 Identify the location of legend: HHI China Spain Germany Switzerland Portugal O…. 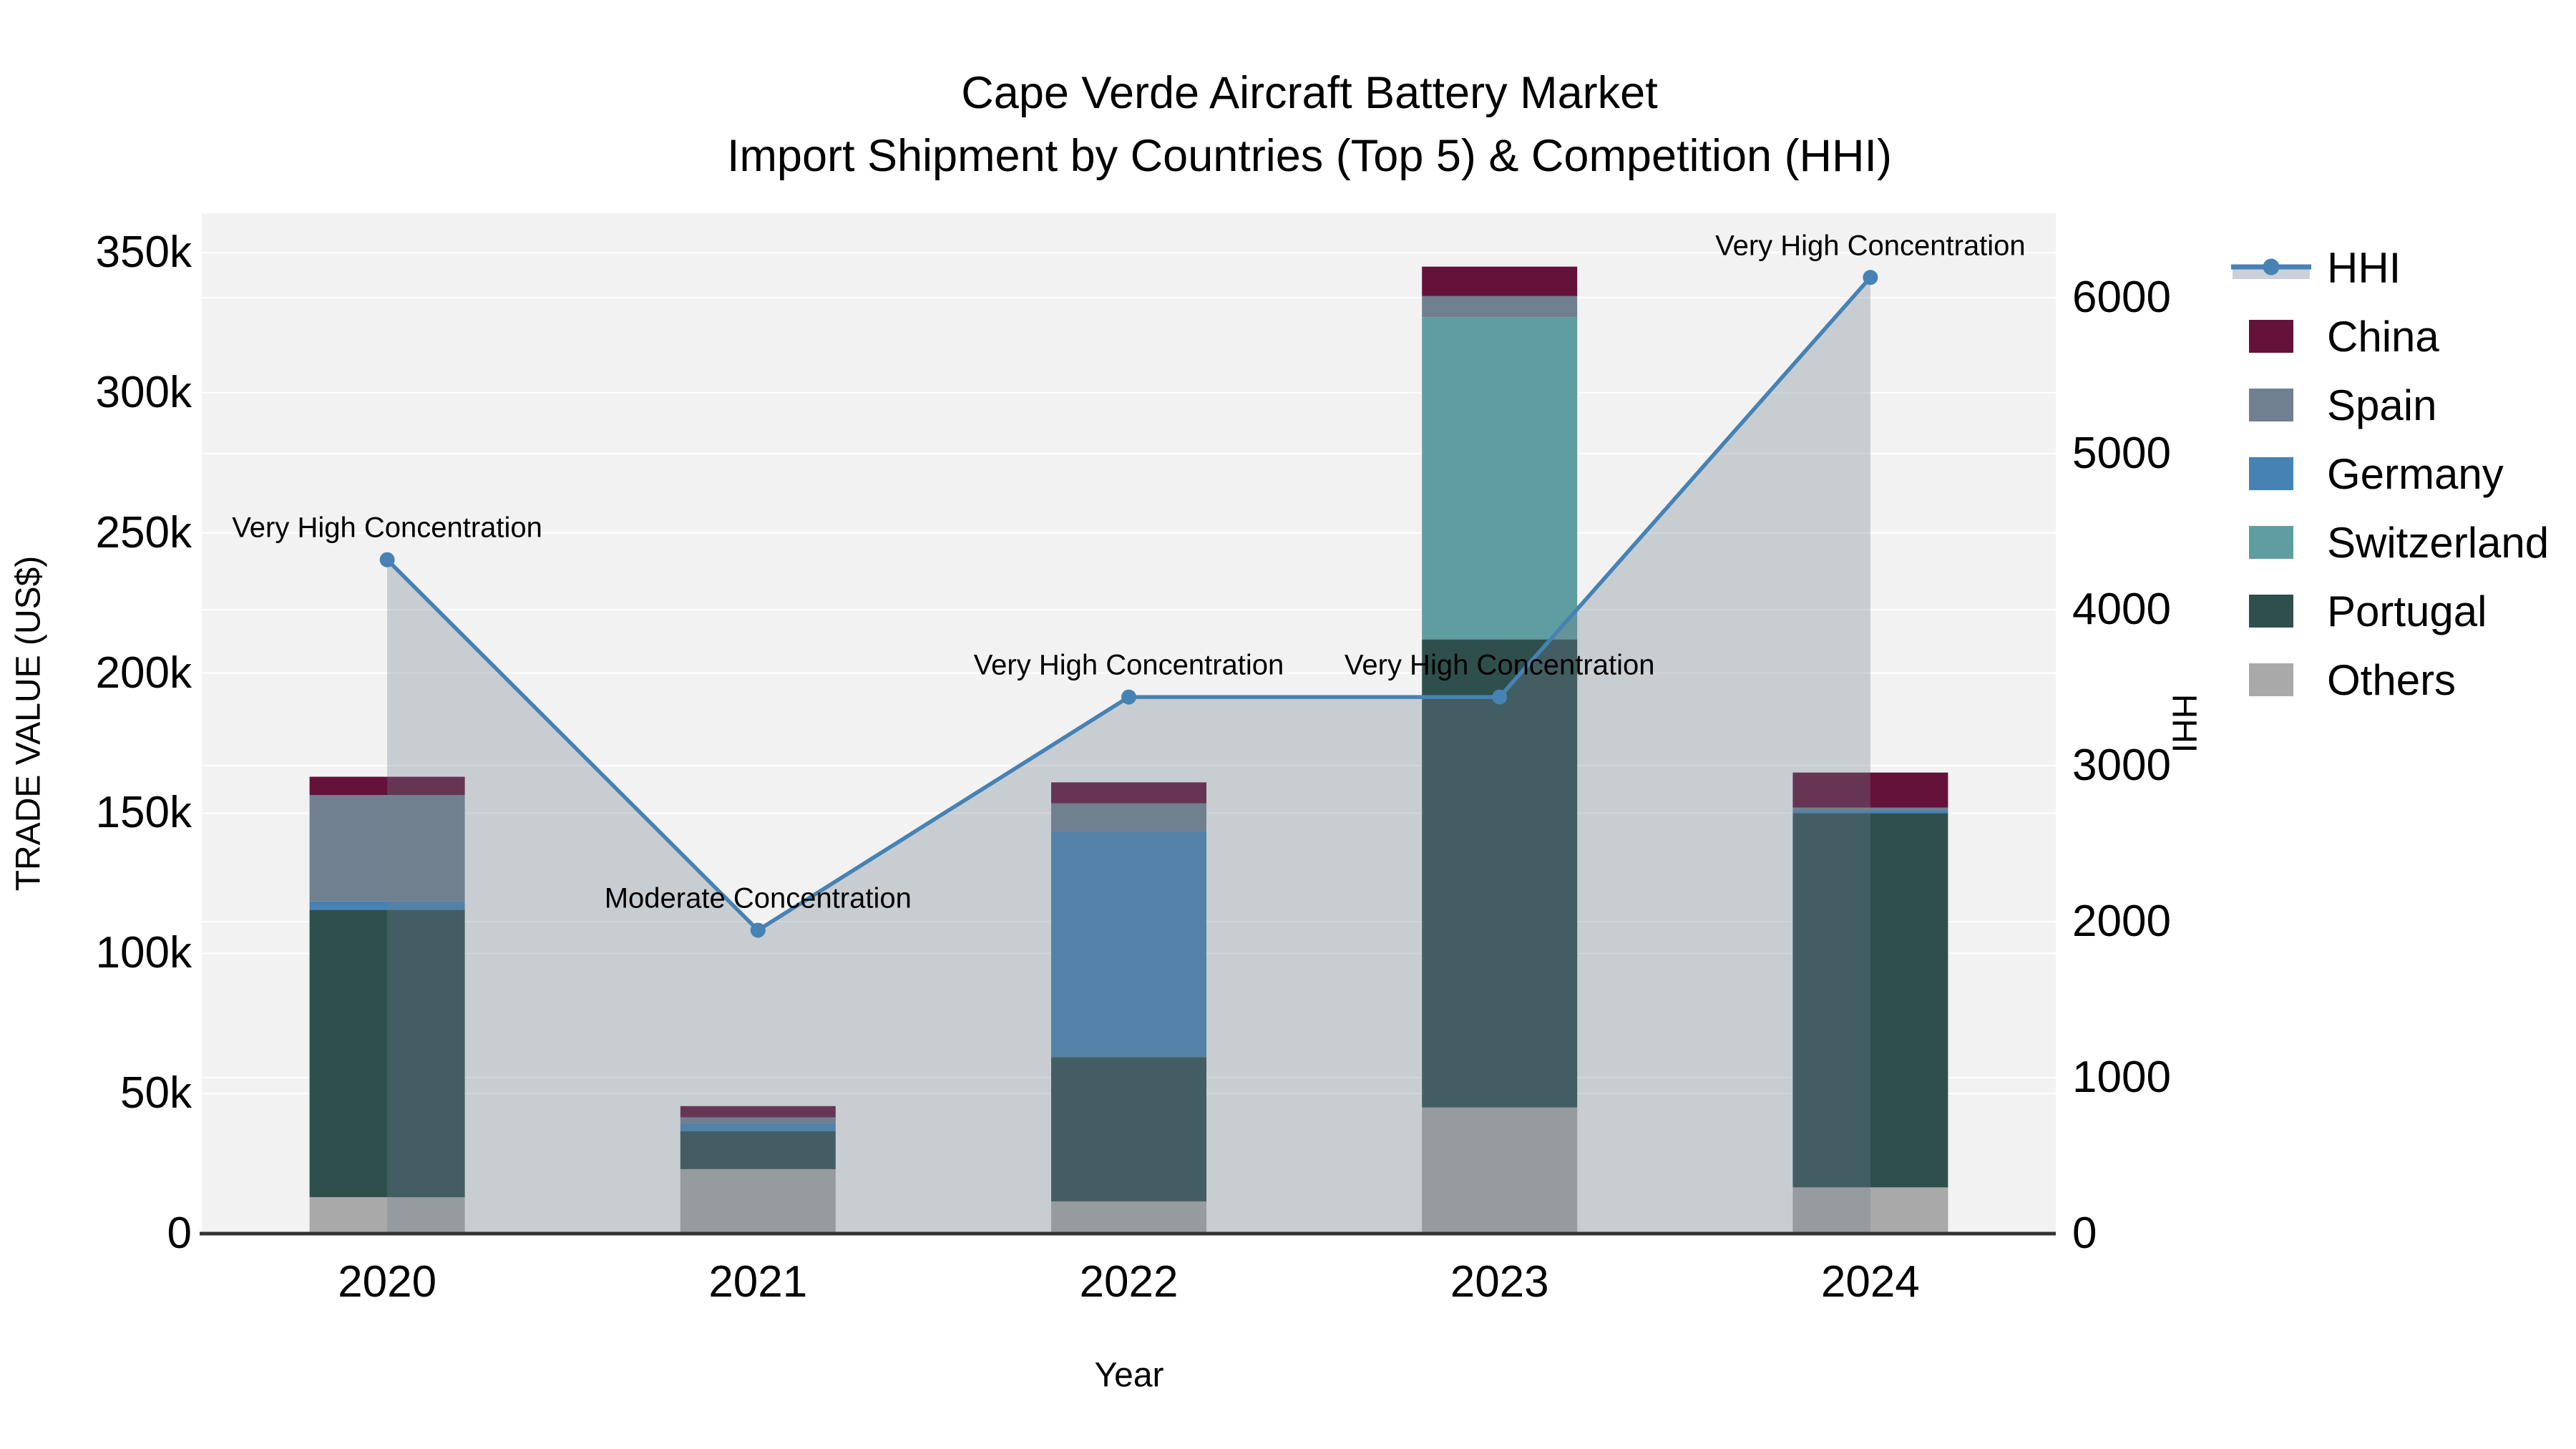
(2390, 473).